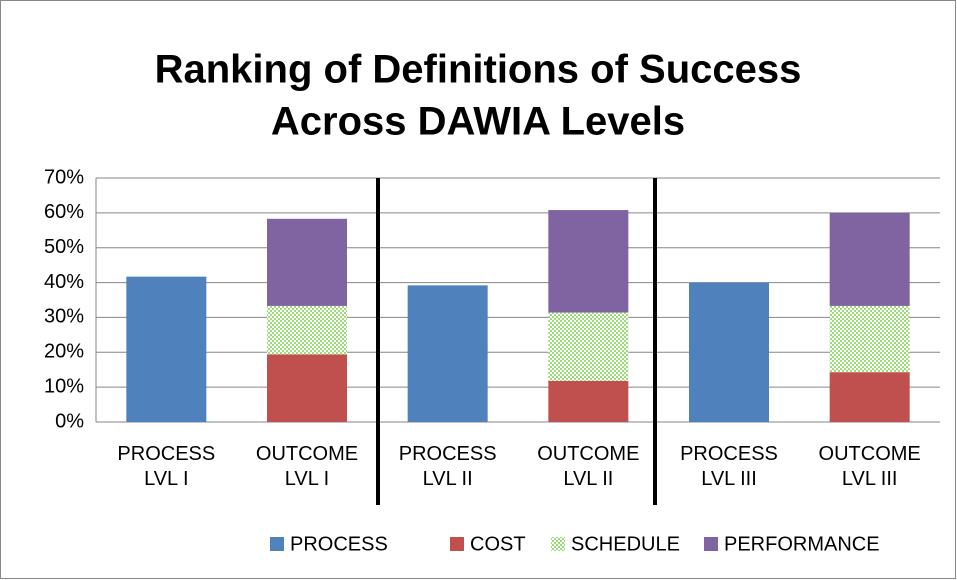  I want to click on x-tick-label: OUTCOME LVL I, so click(307, 466).